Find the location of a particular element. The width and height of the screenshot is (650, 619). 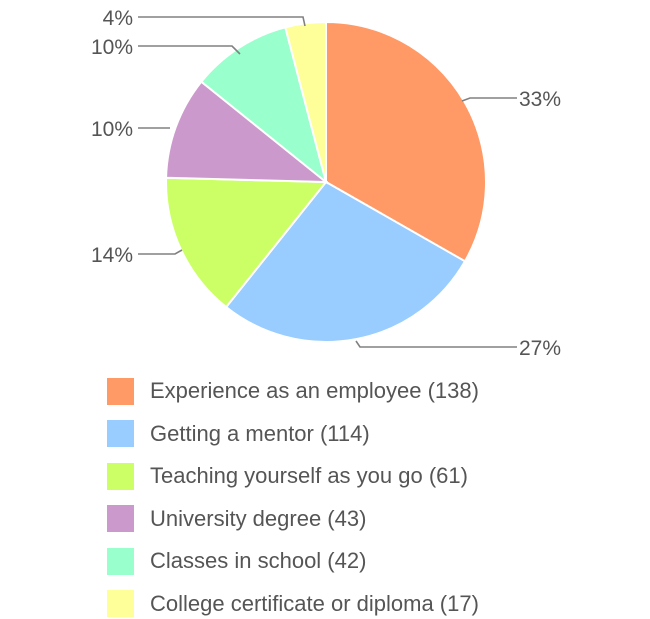

legend-item: Experience as an employee (138) is located at coordinates (293, 391).